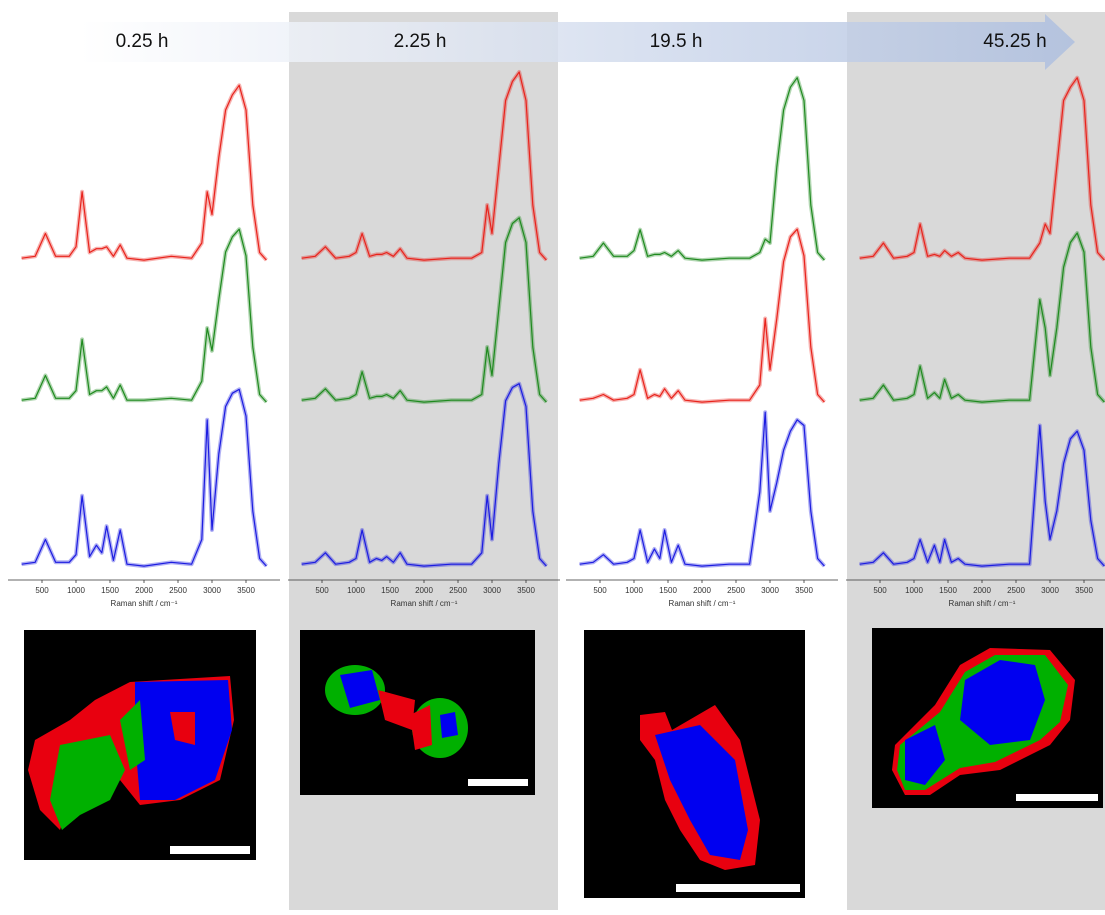  Describe the element at coordinates (142, 41) in the screenshot. I see `panel-title: 0.25 h` at that location.